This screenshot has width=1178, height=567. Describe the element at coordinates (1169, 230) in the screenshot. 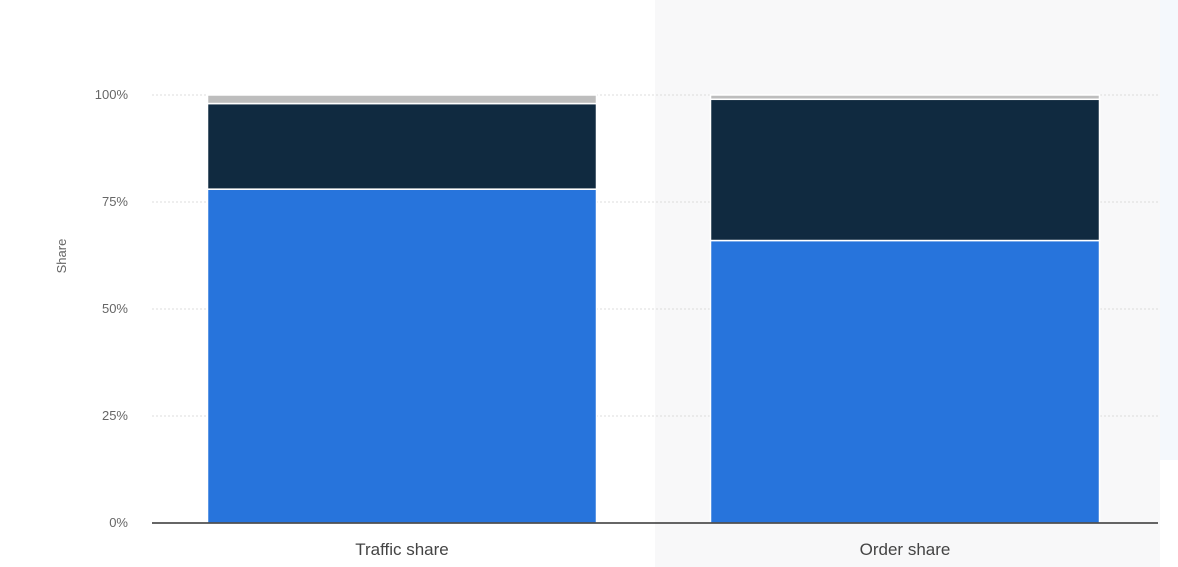

I see `edge-strip` at that location.